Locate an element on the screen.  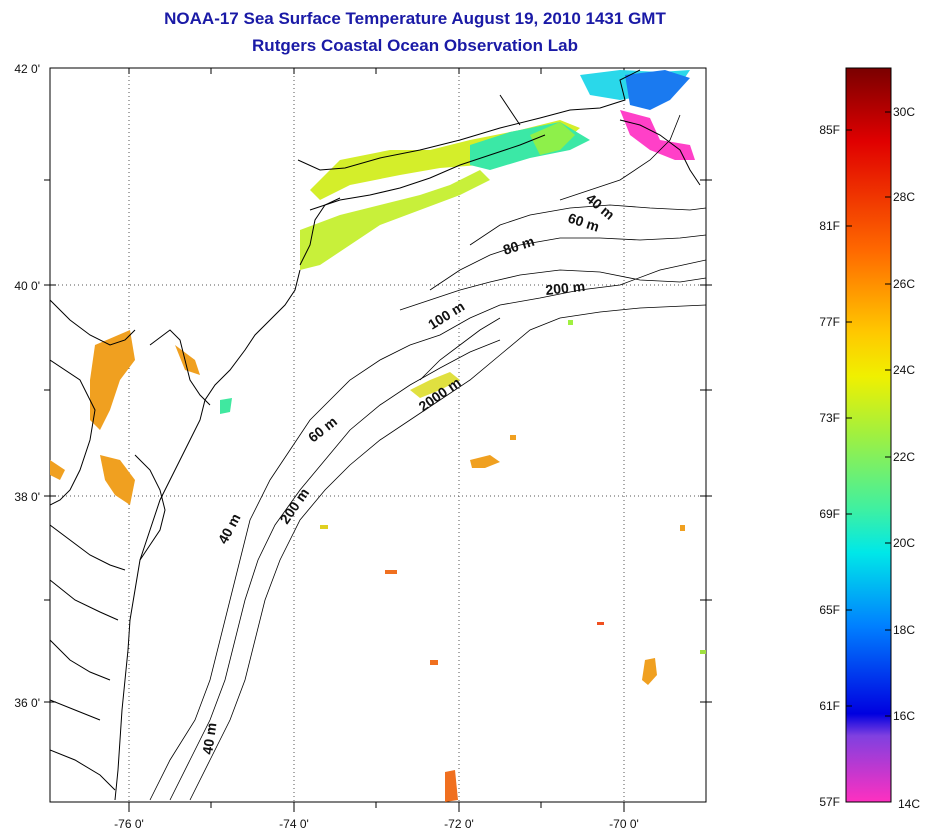
colorbar-c-label: 26C is located at coordinates (904, 284).